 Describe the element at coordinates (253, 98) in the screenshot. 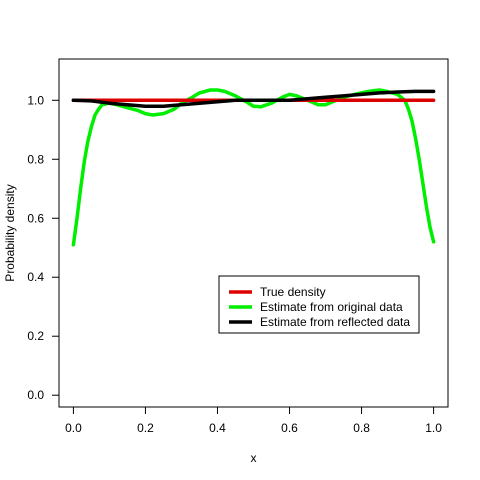

I see `reflected-data-estimate-line` at that location.